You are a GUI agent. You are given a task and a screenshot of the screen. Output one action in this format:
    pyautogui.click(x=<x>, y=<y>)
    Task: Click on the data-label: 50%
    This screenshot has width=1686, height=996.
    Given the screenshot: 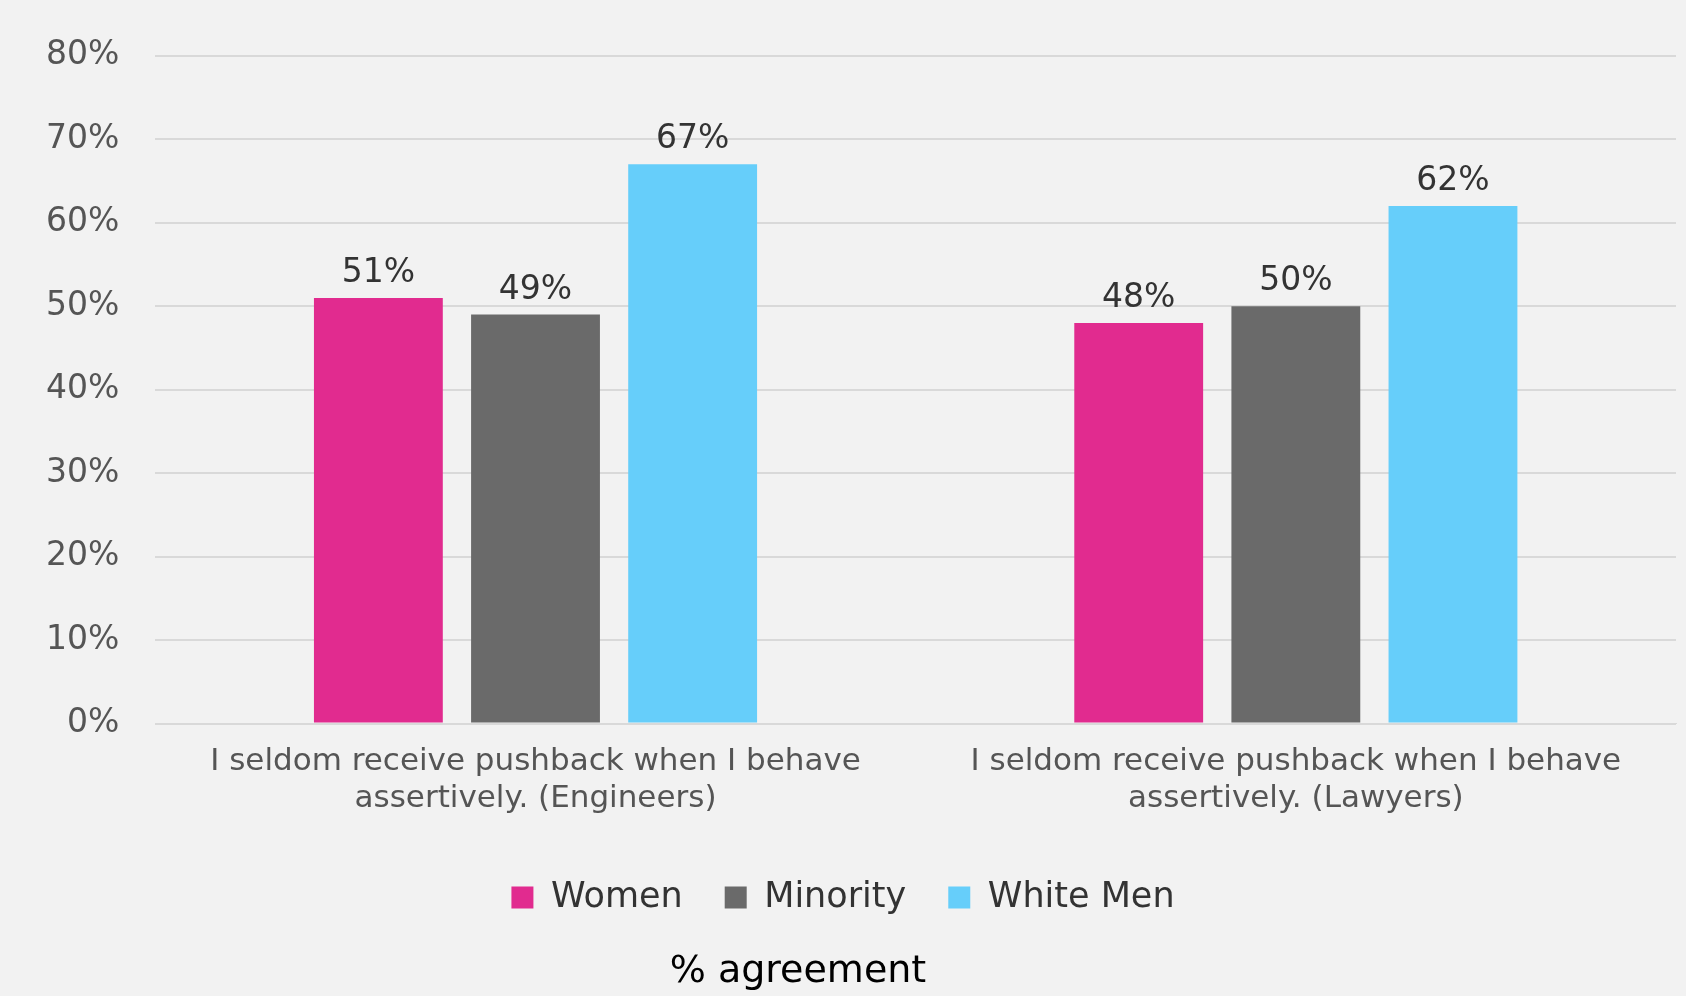 What is the action you would take?
    pyautogui.click(x=1296, y=279)
    